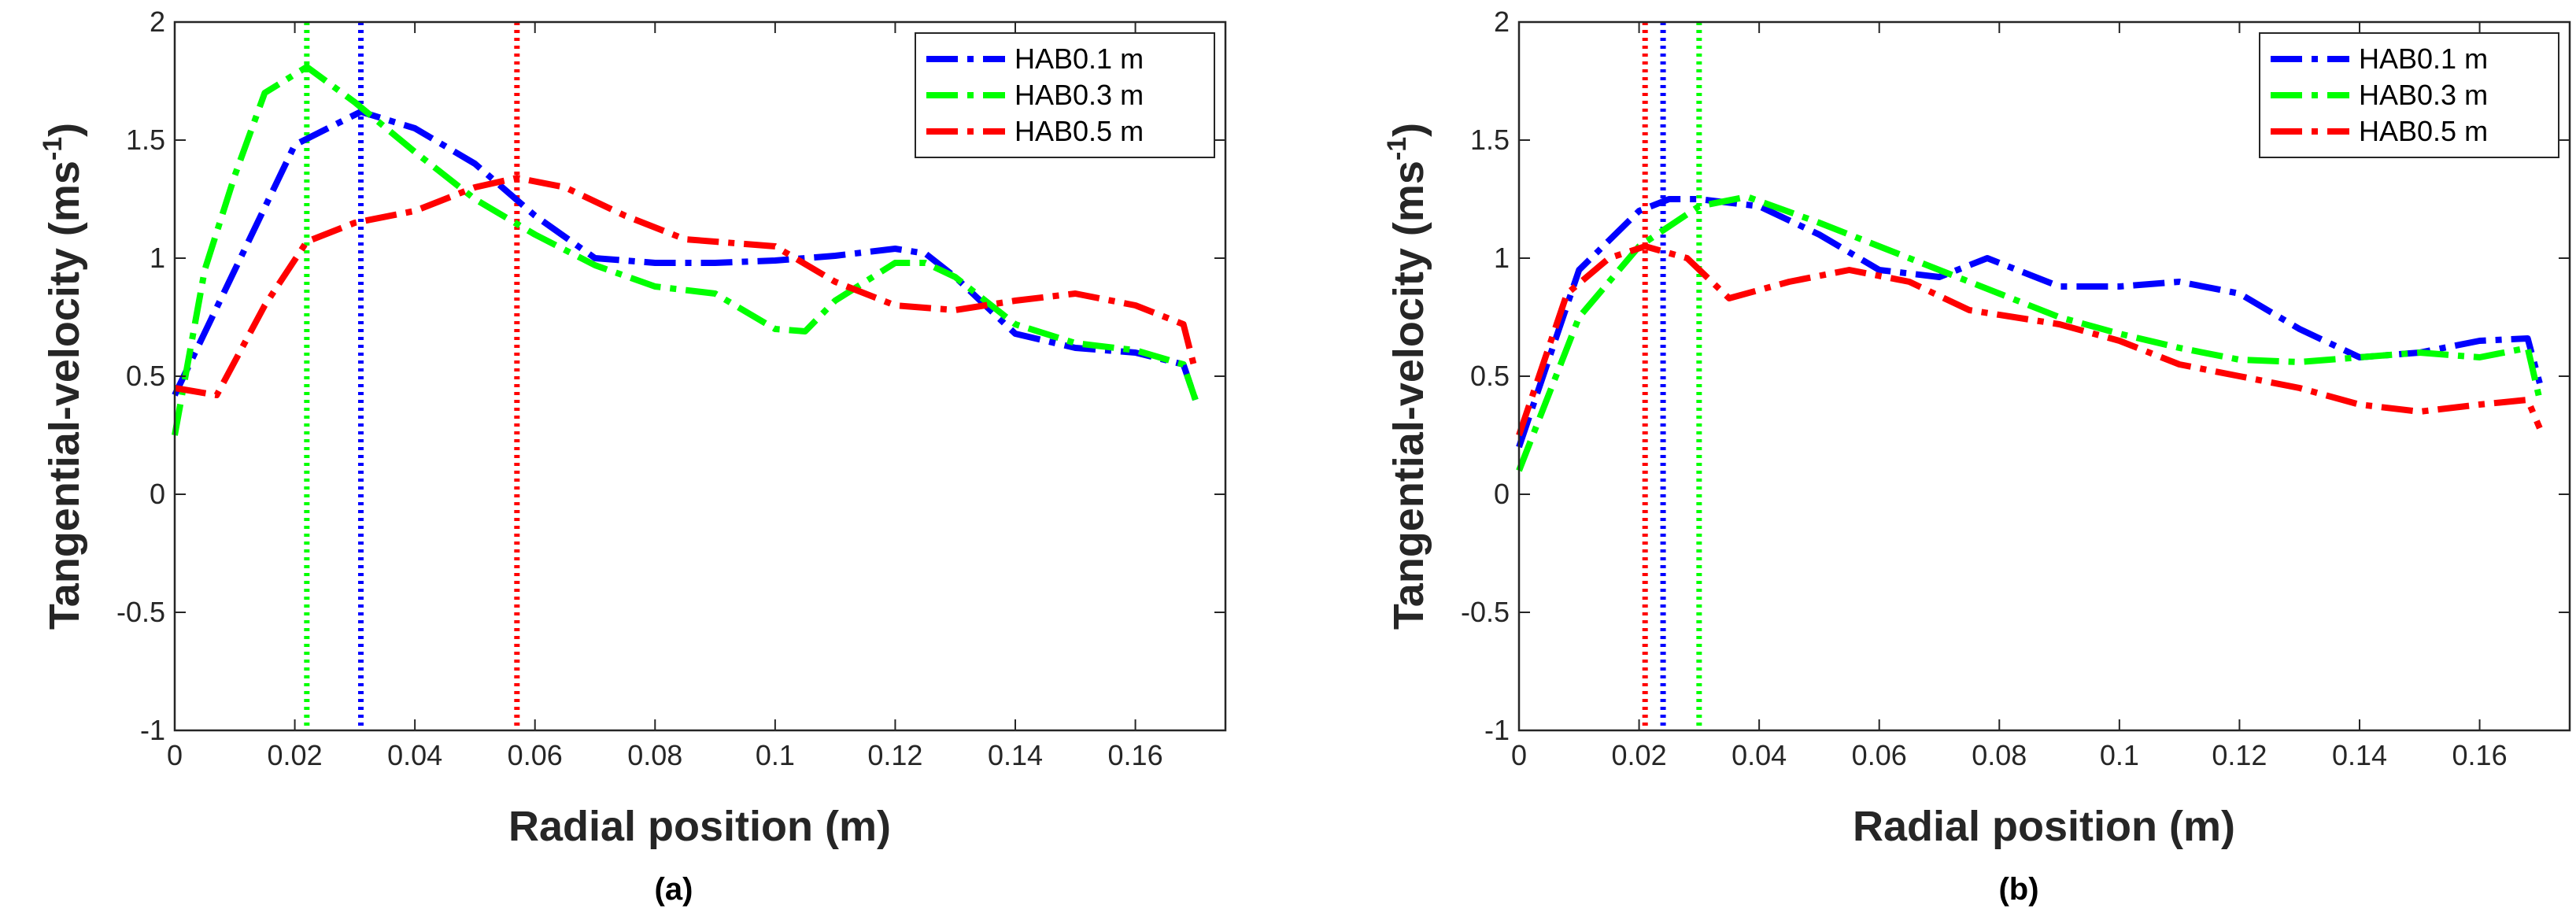 The image size is (2576, 924). I want to click on panel-b-legend-label-1: HAB0.1 m, so click(2423, 59).